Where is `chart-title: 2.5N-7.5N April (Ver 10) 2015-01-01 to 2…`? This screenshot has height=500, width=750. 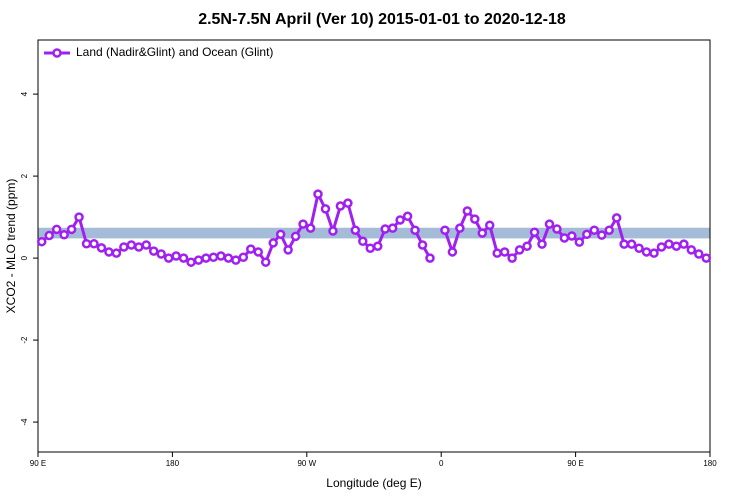 chart-title: 2.5N-7.5N April (Ver 10) 2015-01-01 to 2… is located at coordinates (382, 19).